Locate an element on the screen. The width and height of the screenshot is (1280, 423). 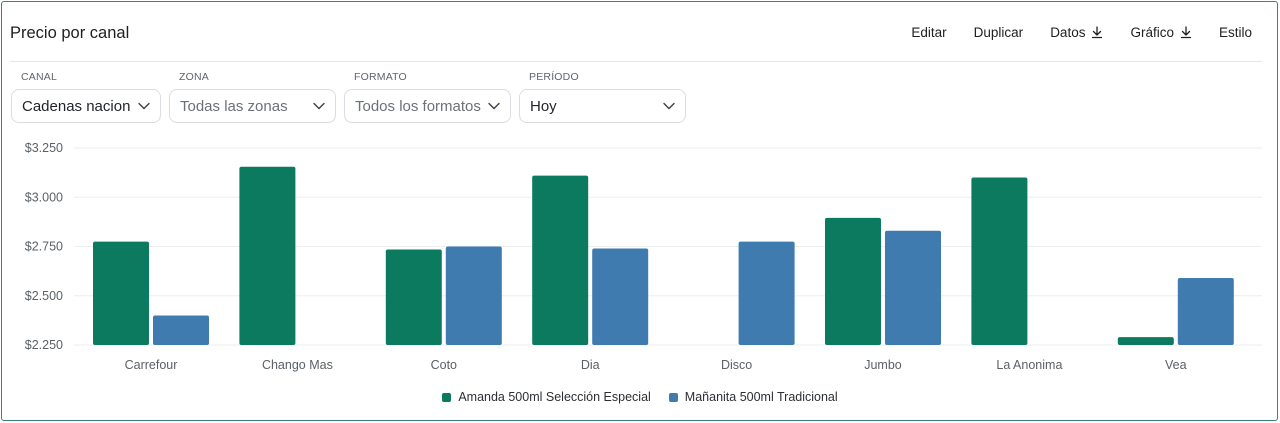
duplicate-button: Duplicar is located at coordinates (999, 32).